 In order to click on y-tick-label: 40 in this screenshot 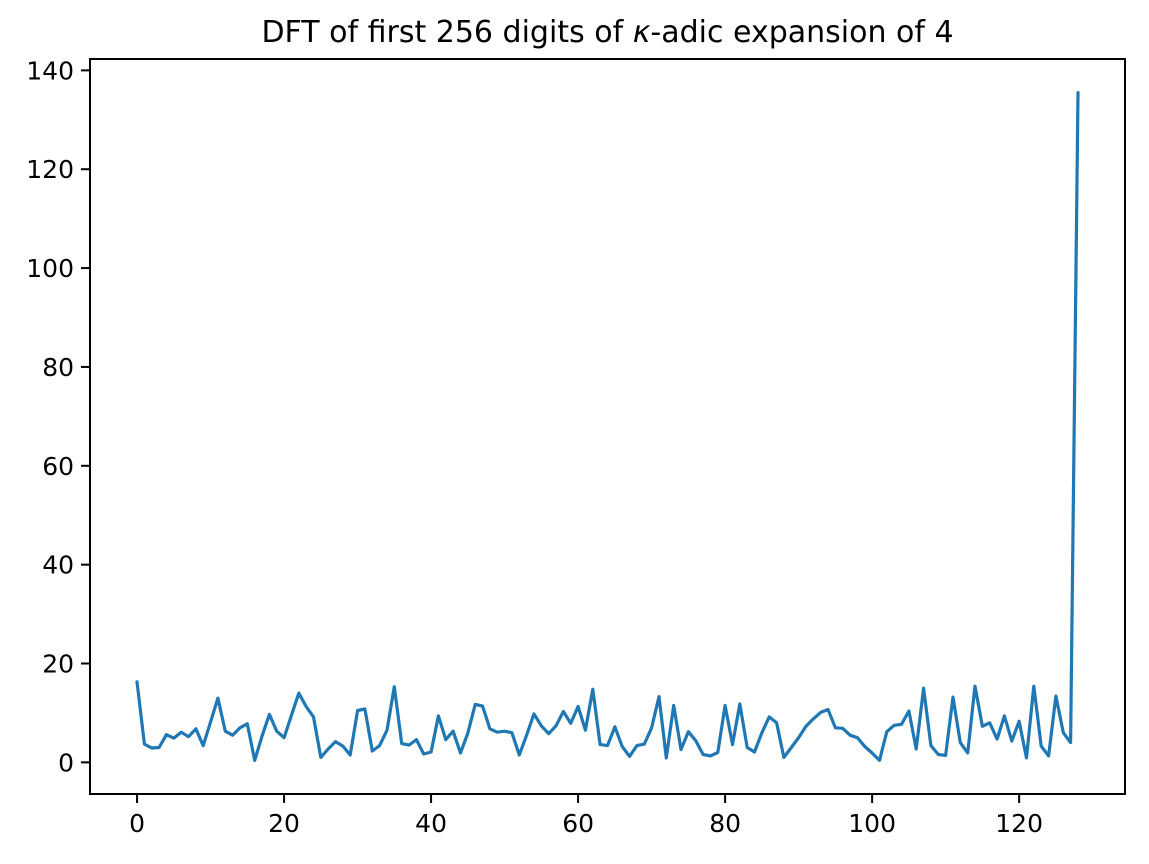, I will do `click(58, 565)`.